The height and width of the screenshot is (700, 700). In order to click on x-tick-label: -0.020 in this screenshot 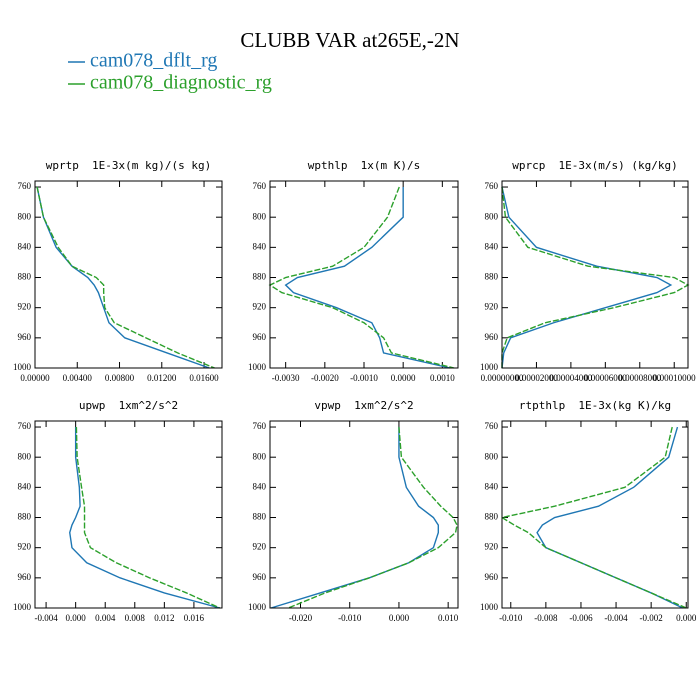, I will do `click(301, 618)`.